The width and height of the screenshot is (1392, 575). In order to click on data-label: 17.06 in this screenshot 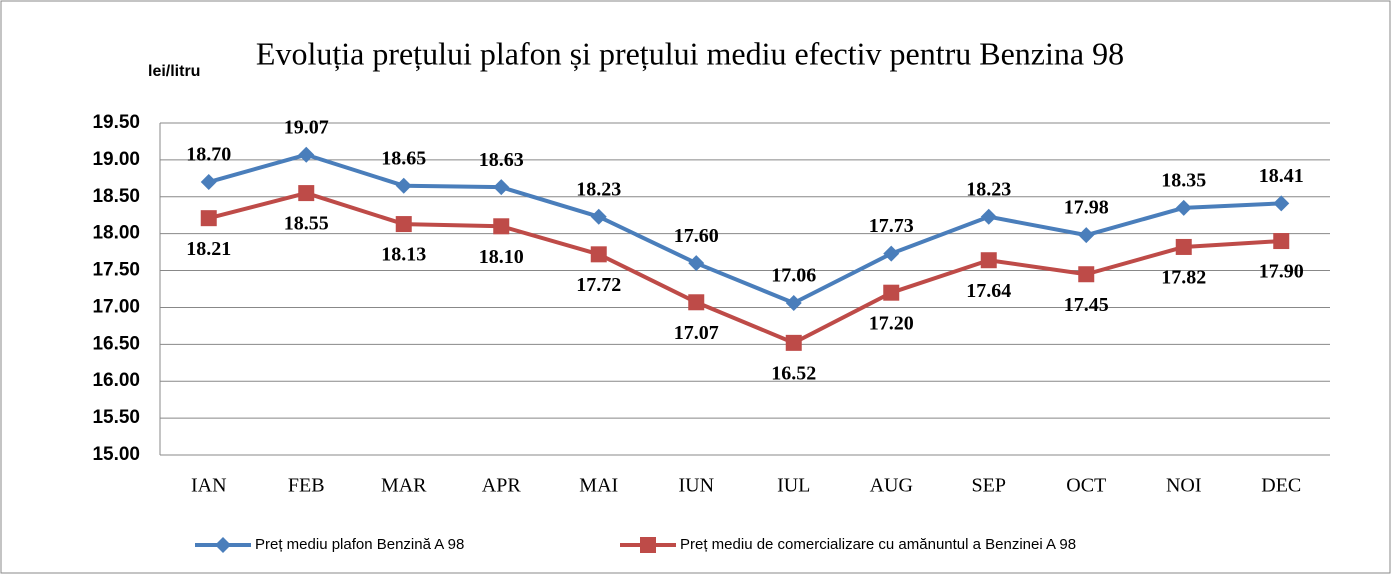, I will do `click(793, 276)`.